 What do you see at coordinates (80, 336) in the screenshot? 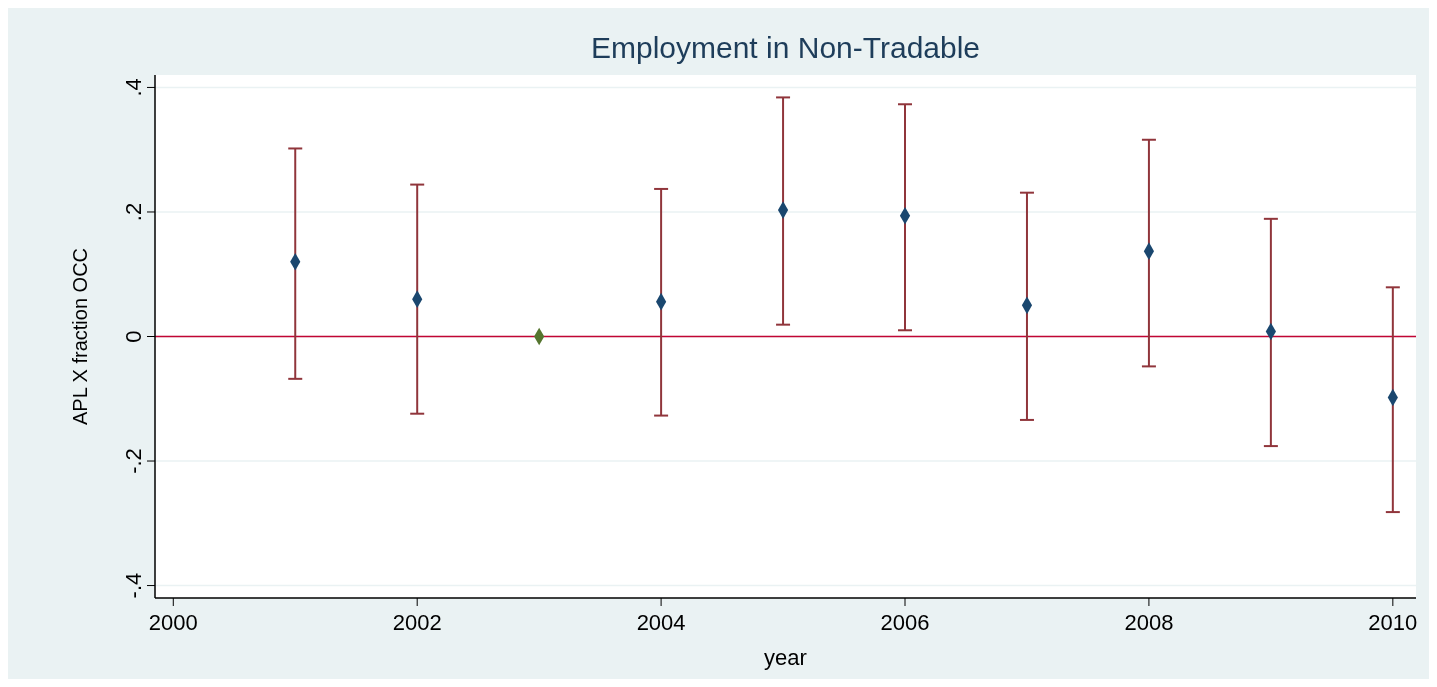
I see `y-axis-title: APL X fraction OCC` at bounding box center [80, 336].